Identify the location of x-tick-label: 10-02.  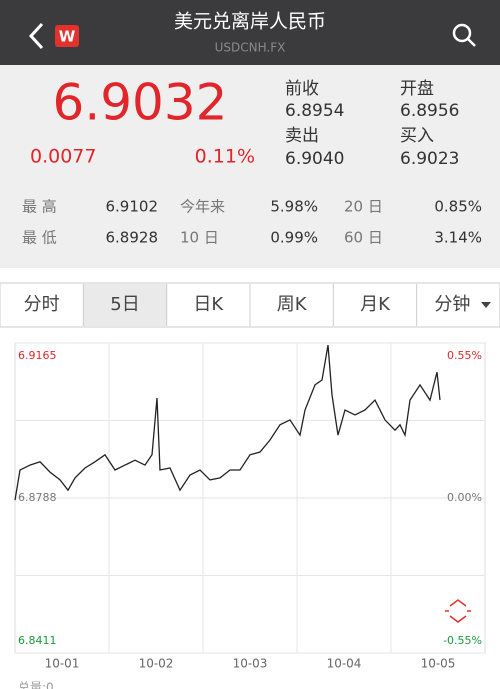
(156, 664).